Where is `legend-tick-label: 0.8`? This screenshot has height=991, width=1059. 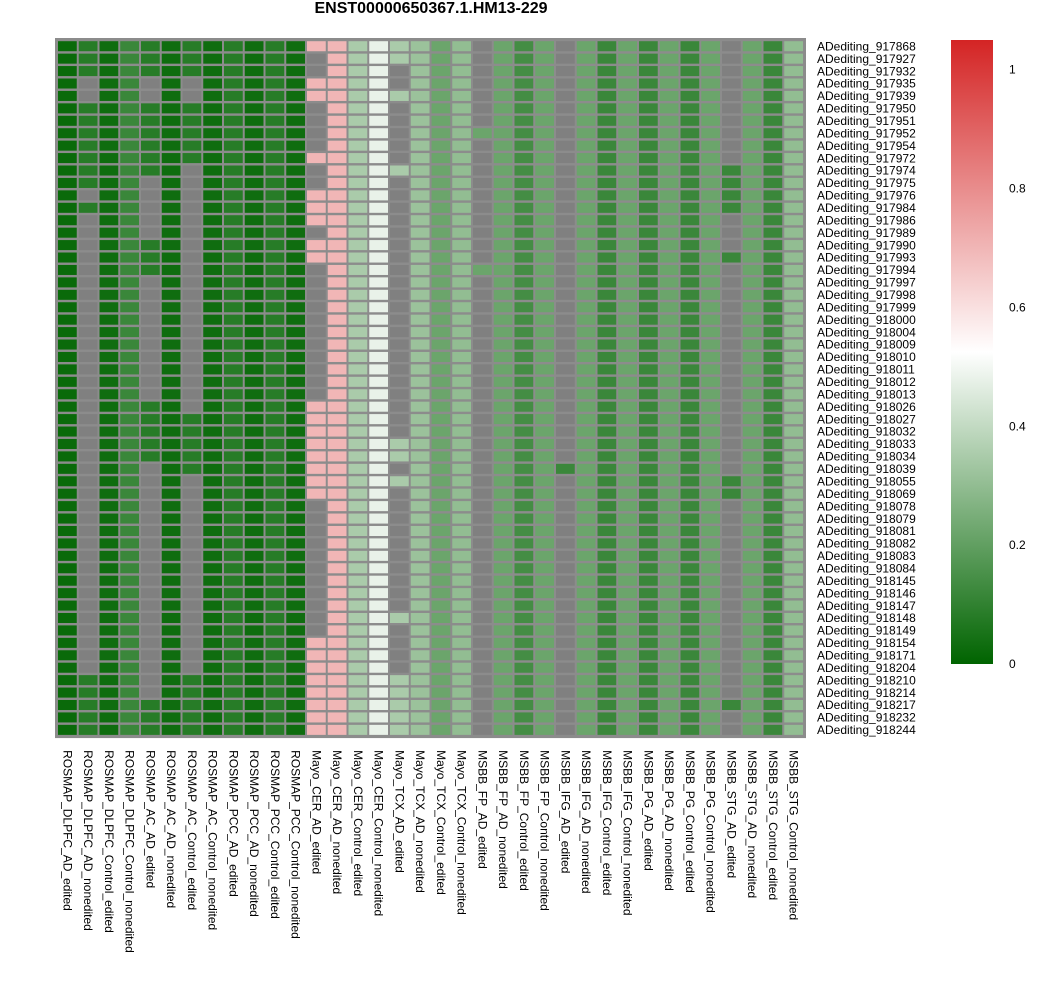 legend-tick-label: 0.8 is located at coordinates (1017, 189).